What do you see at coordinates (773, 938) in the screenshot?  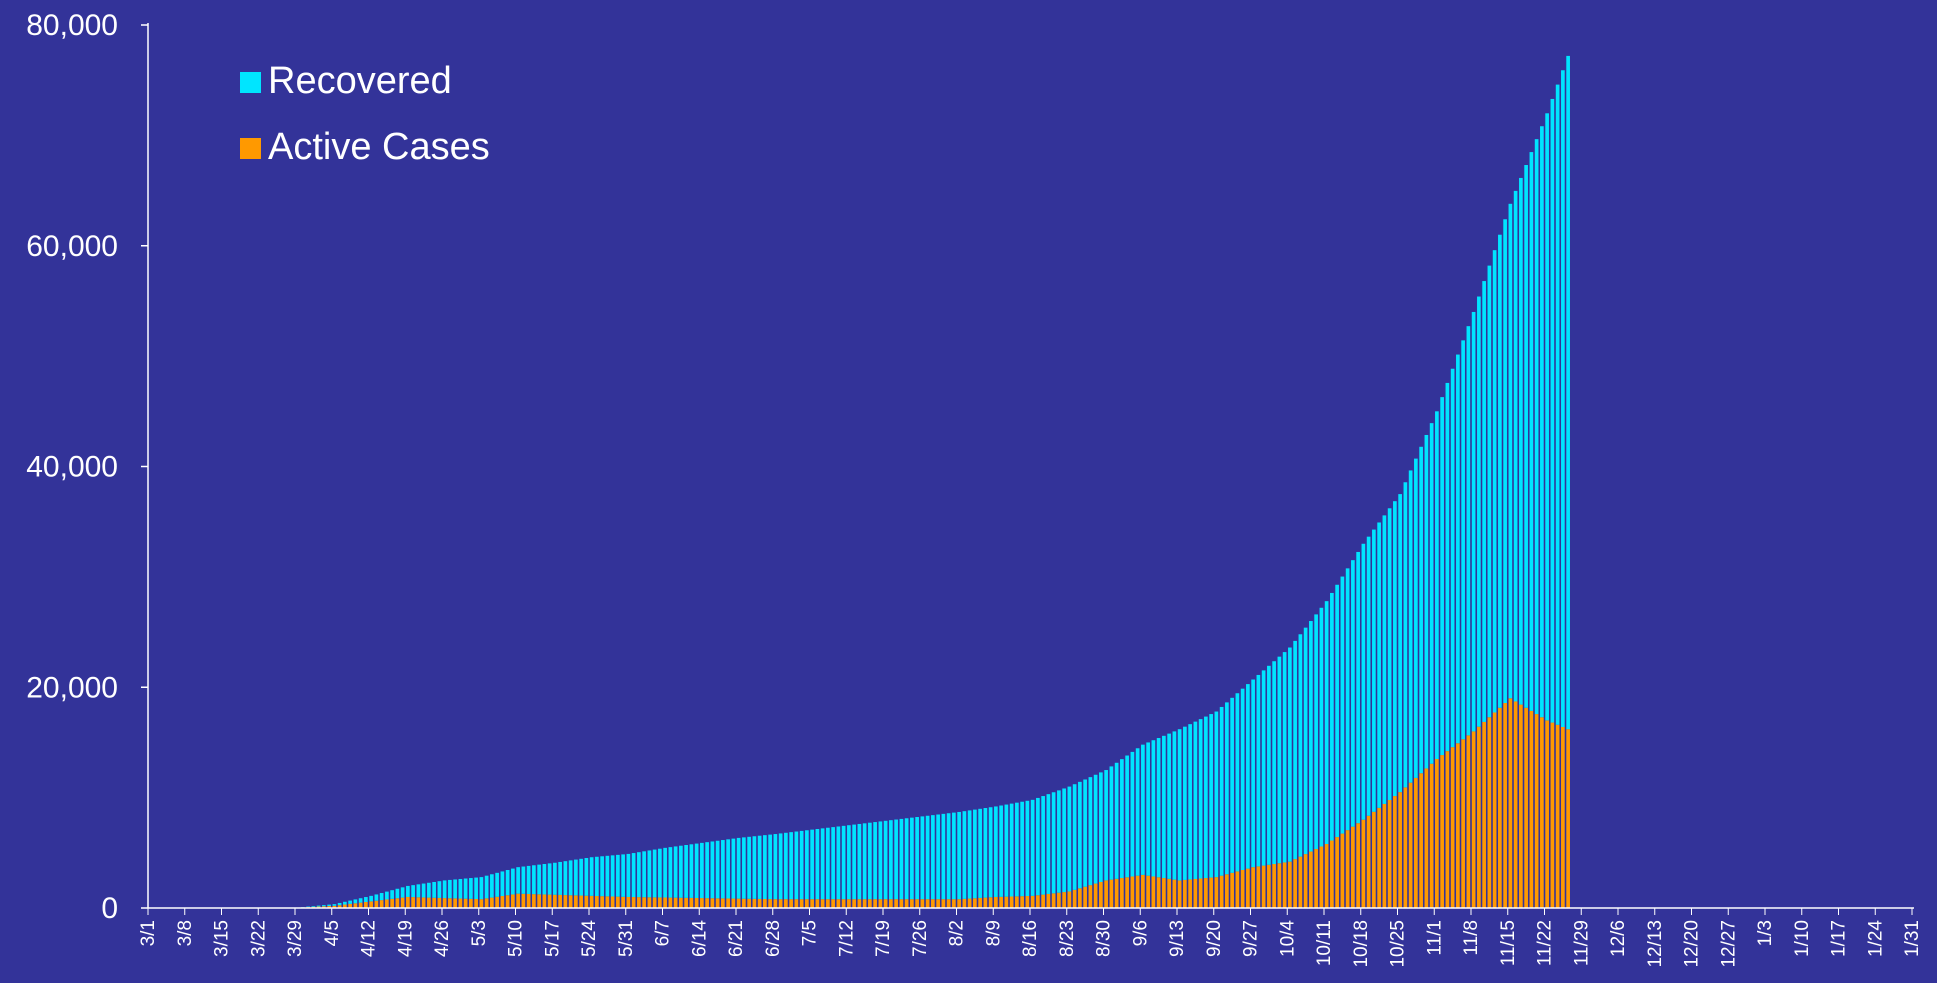 I see `x-tick-label: 6/28` at bounding box center [773, 938].